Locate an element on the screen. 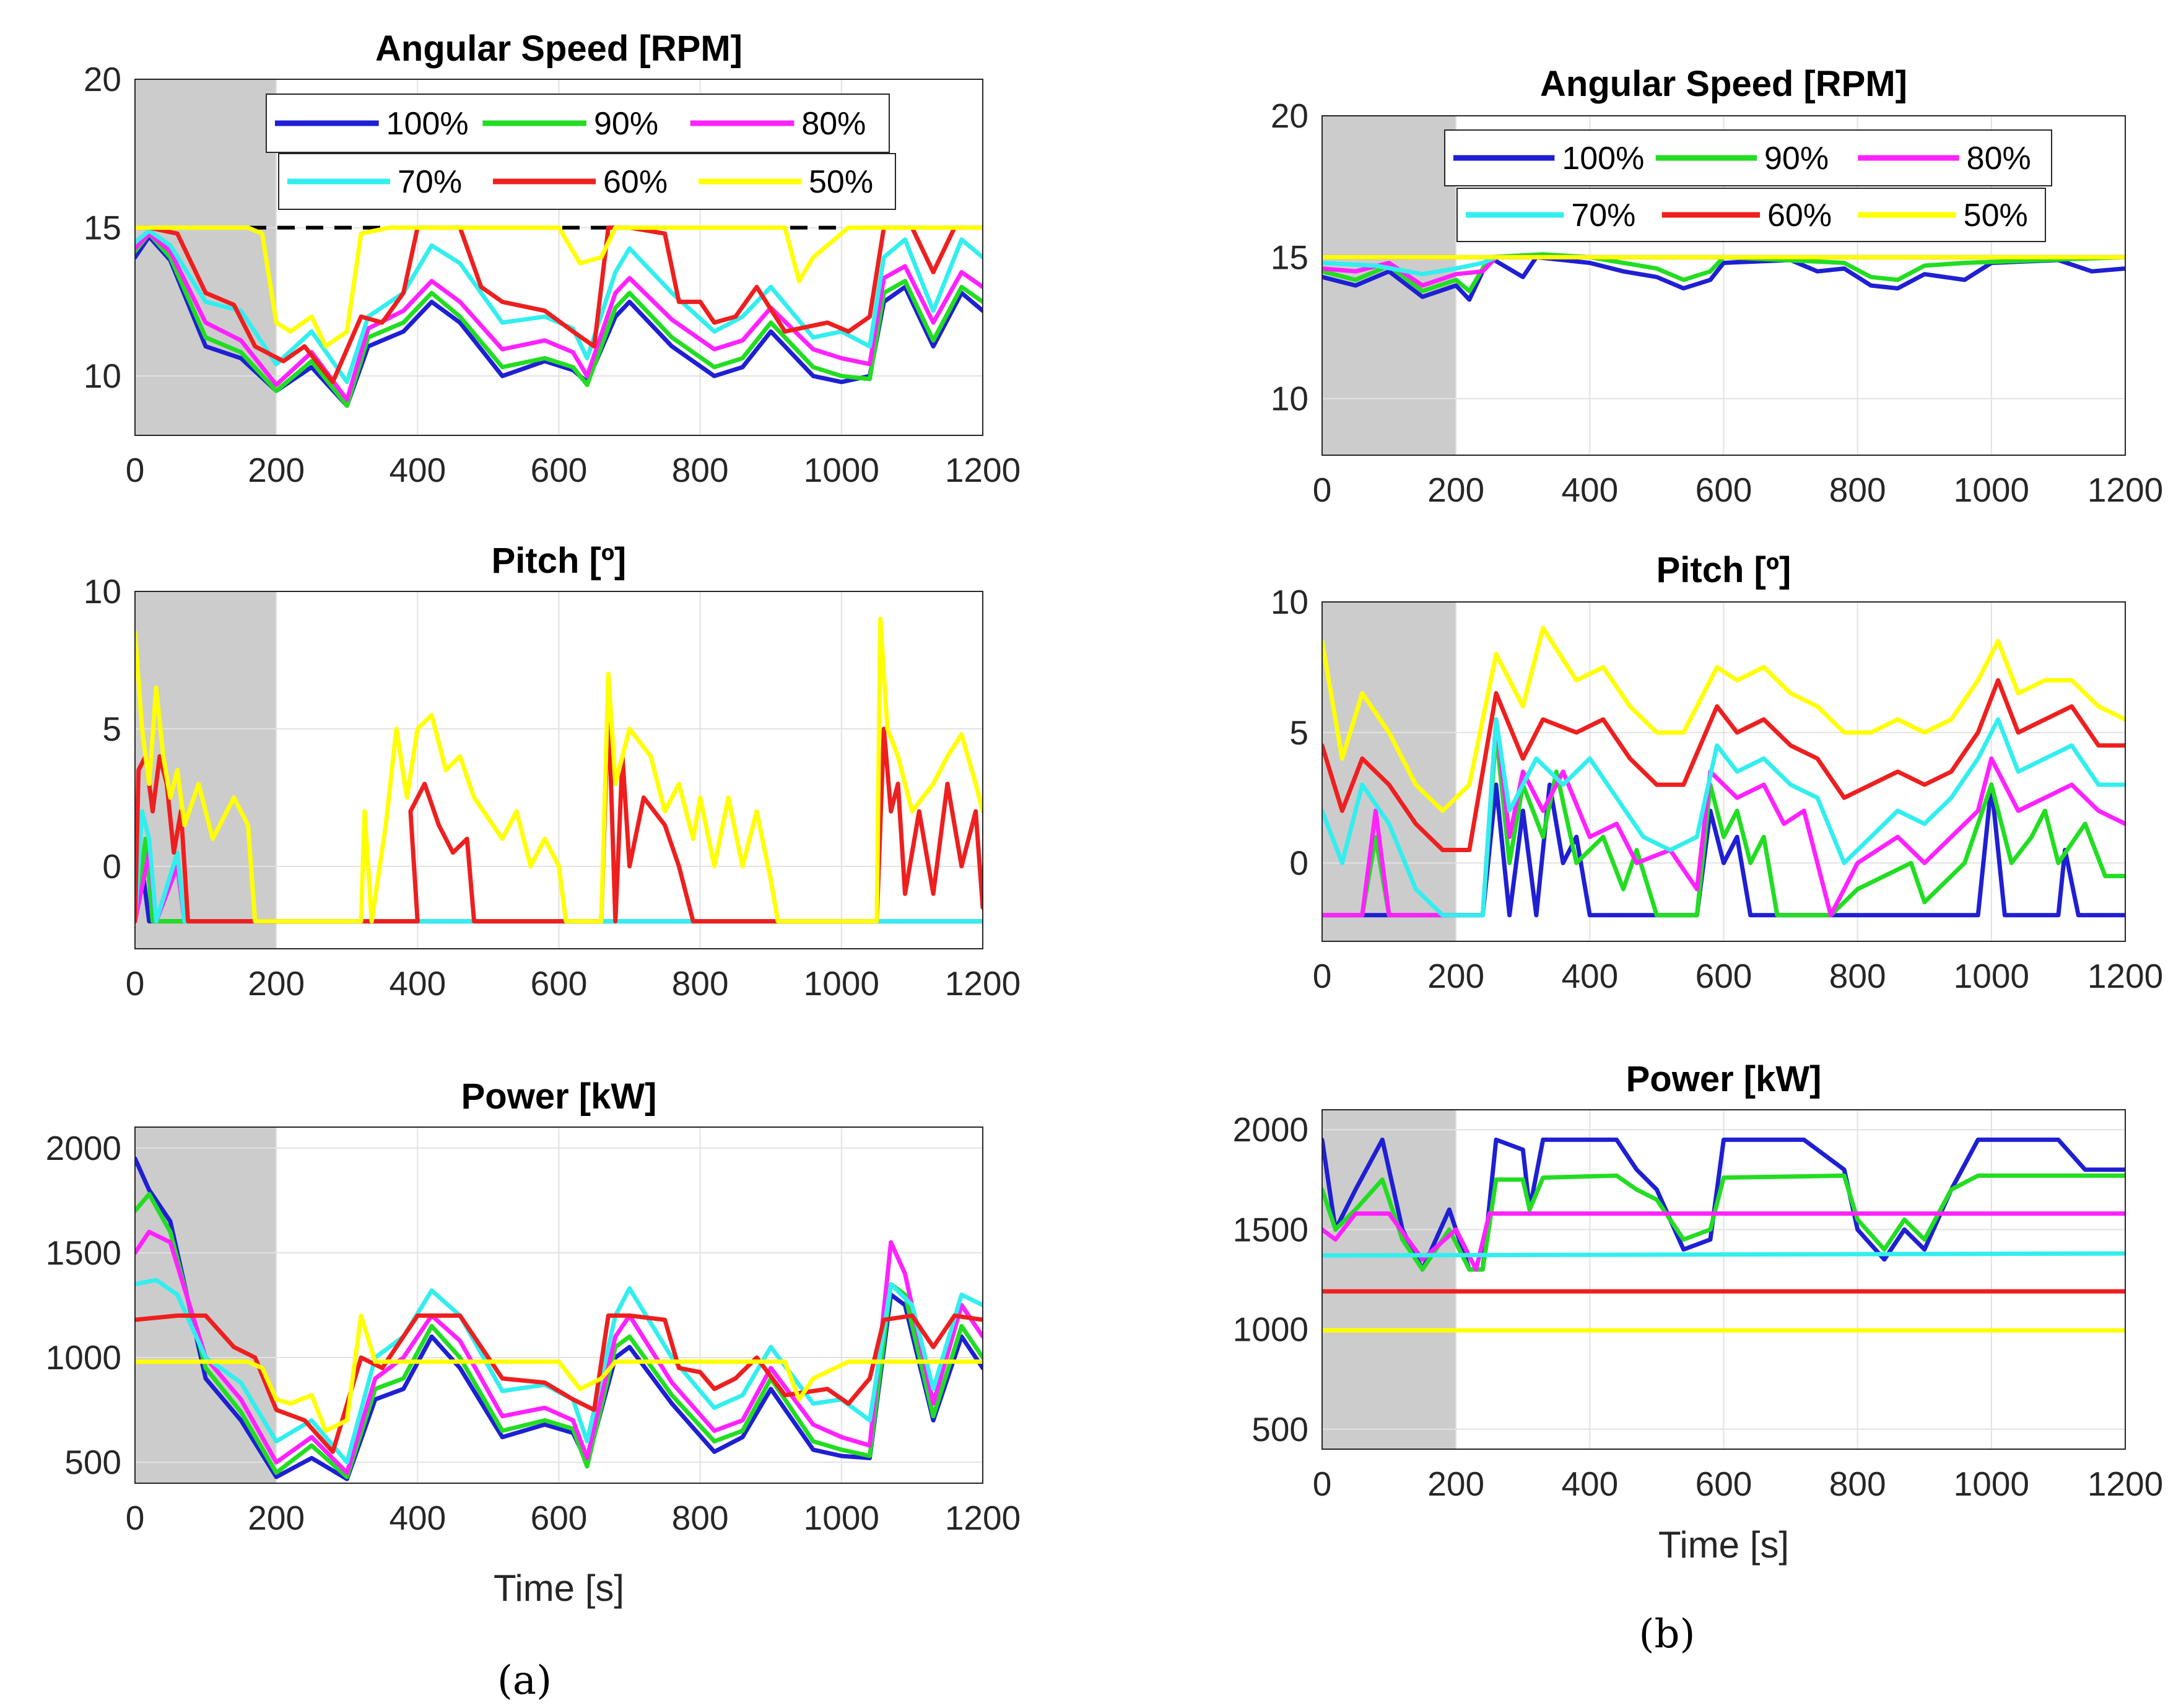 The image size is (2181, 1708). b-pitch-chart: 0 200 400 600 800 1000 1200 0 5 10 Pitch [º] is located at coordinates (1717, 772).